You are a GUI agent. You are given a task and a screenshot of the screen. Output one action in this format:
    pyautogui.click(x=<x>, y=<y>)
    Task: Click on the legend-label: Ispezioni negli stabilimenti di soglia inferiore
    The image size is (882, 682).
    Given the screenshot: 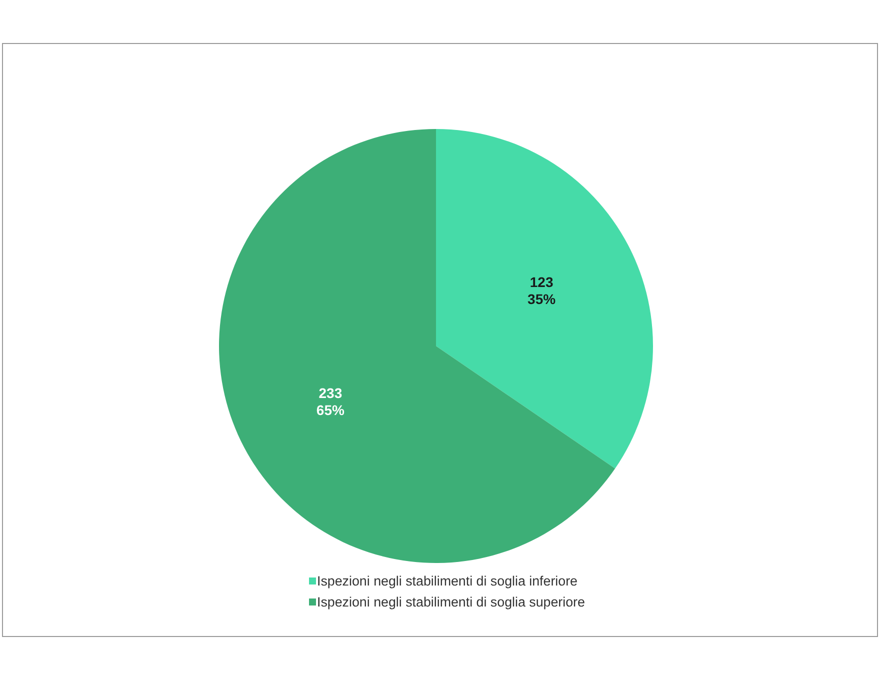 What is the action you would take?
    pyautogui.click(x=447, y=581)
    